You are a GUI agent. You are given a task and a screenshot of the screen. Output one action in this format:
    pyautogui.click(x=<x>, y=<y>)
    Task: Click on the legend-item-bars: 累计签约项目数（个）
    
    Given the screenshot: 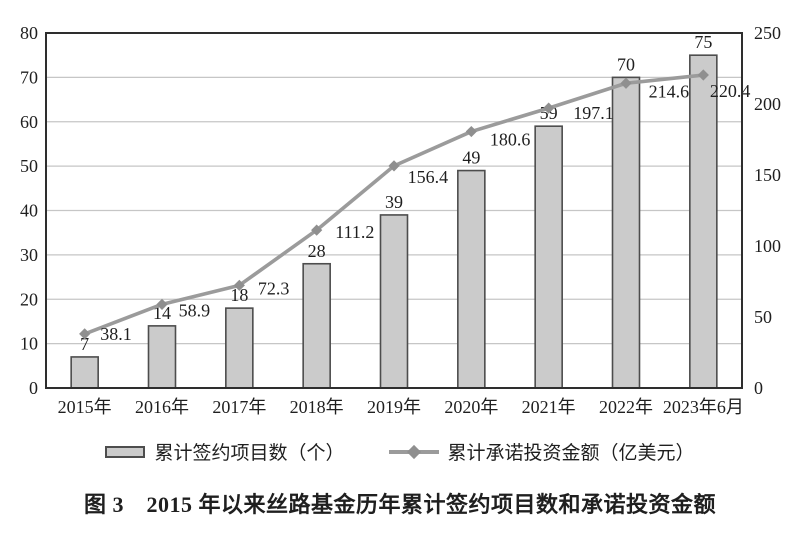 What is the action you would take?
    pyautogui.click(x=225, y=451)
    